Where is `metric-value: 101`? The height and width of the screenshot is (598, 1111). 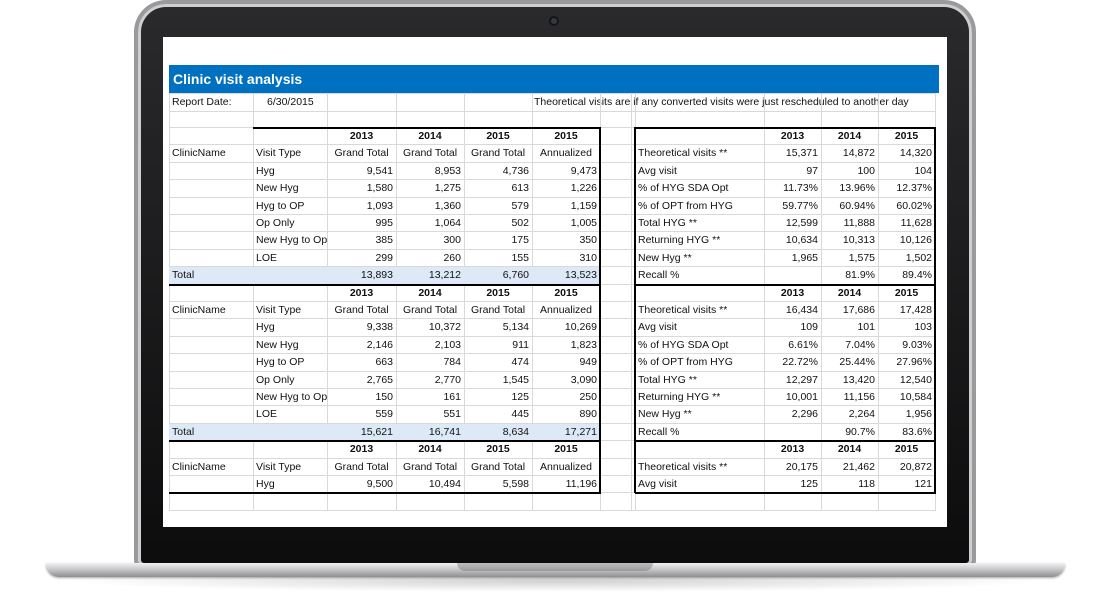 metric-value: 101 is located at coordinates (866, 327).